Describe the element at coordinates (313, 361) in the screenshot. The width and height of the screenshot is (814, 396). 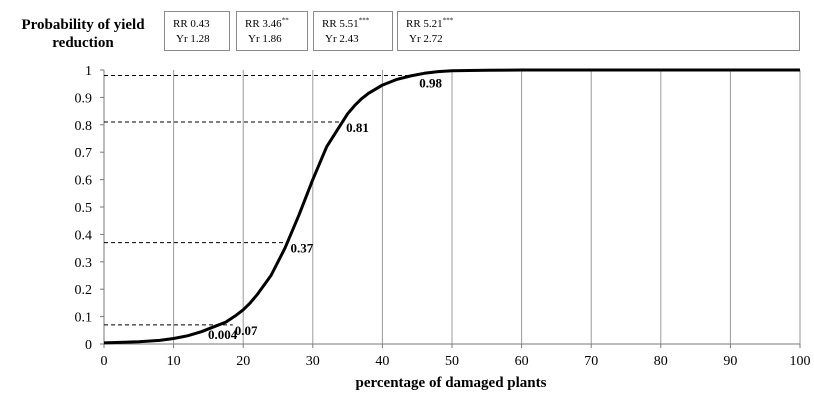
I see `x-tick-label: 30` at that location.